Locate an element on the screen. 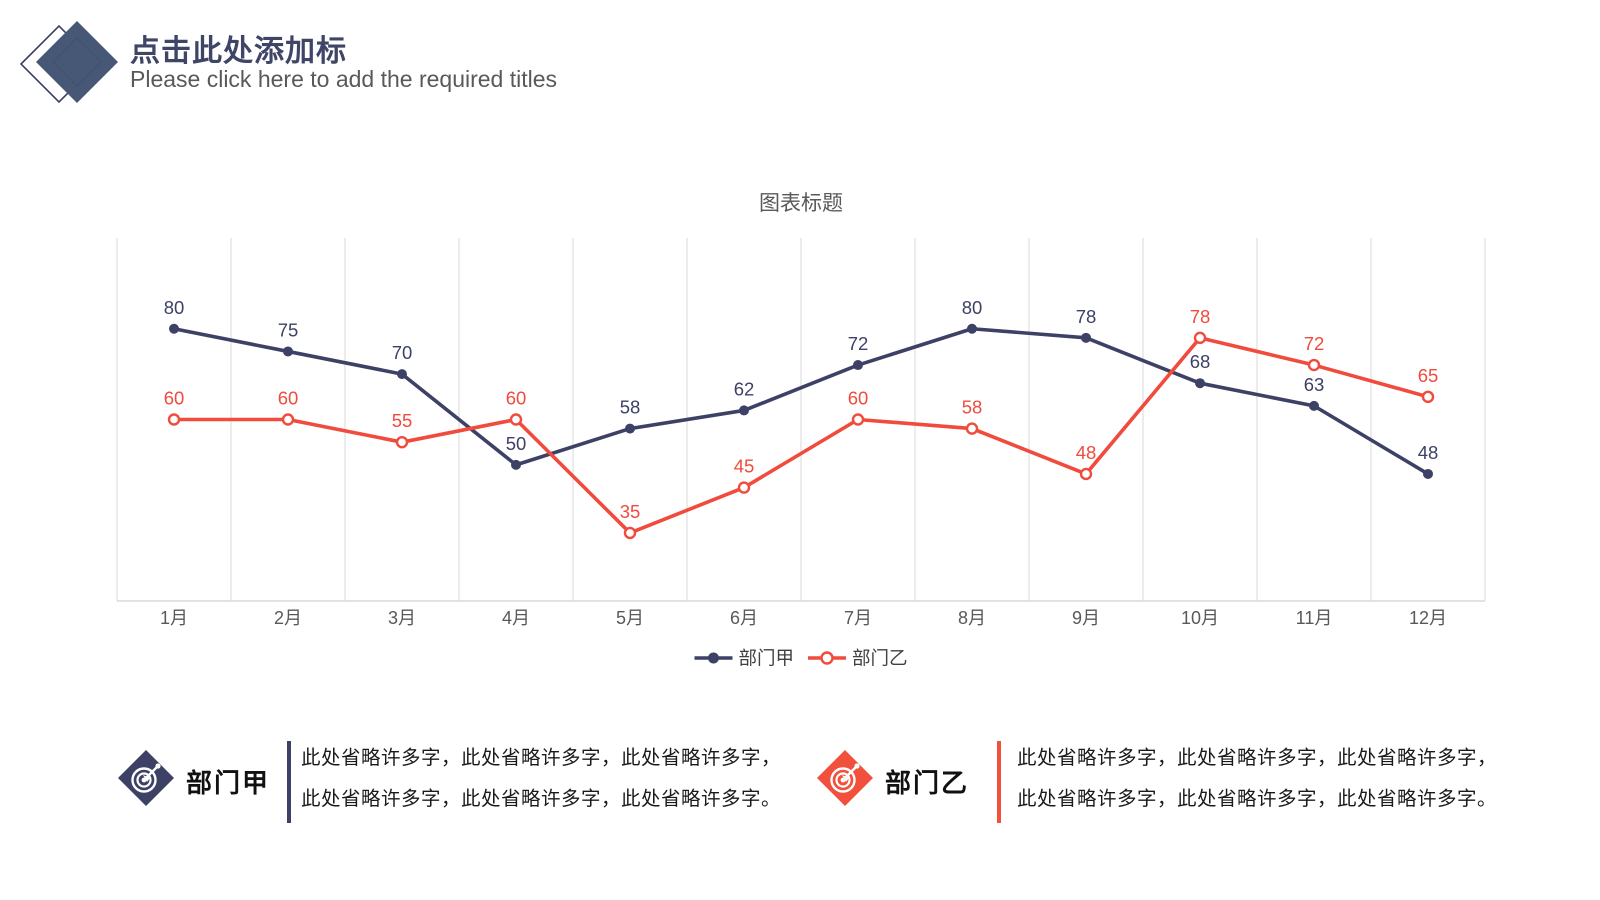 This screenshot has height=900, width=1600. data-label: 63 is located at coordinates (1314, 384).